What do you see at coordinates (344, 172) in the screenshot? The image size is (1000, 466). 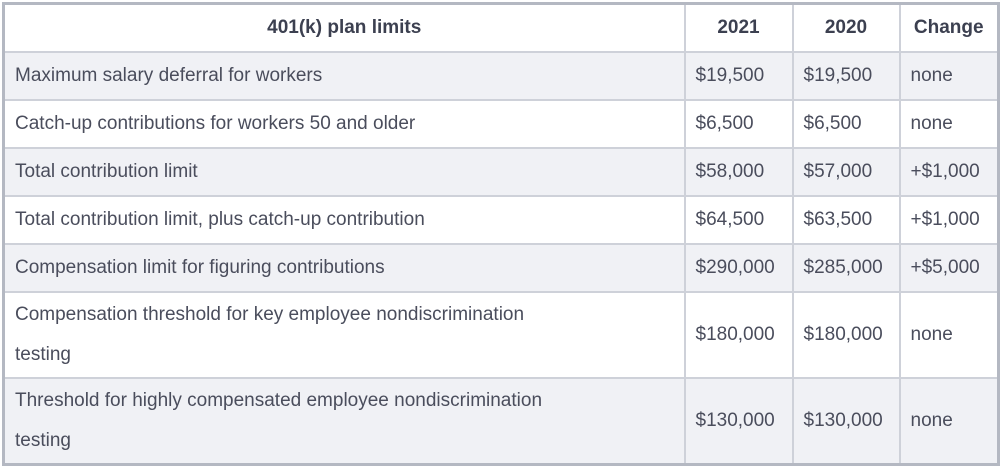 I see `row-label-cell: Total contribution limit` at bounding box center [344, 172].